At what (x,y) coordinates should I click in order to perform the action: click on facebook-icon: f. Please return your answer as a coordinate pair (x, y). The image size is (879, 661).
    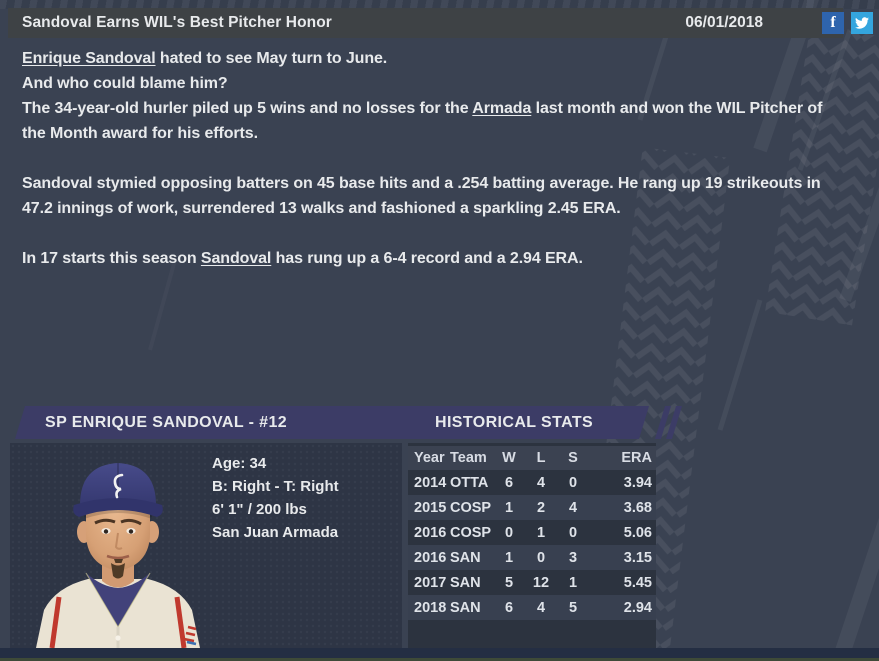
    Looking at the image, I should click on (833, 23).